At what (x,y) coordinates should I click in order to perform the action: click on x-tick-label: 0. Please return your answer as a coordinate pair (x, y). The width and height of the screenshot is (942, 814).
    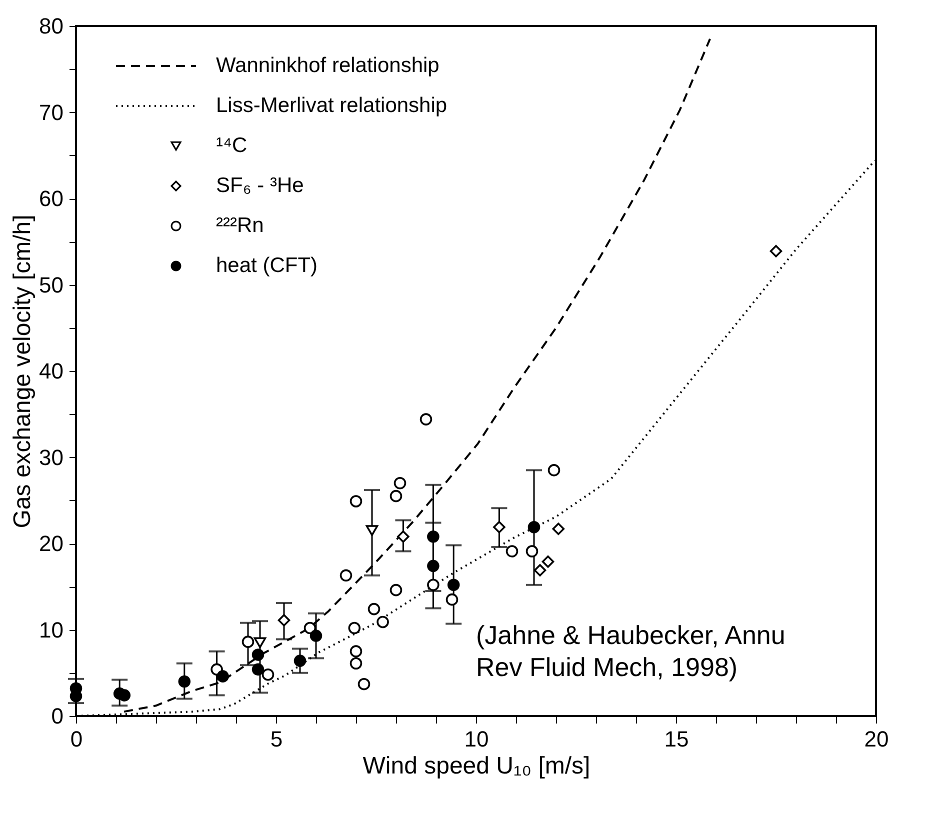
    Looking at the image, I should click on (76, 739).